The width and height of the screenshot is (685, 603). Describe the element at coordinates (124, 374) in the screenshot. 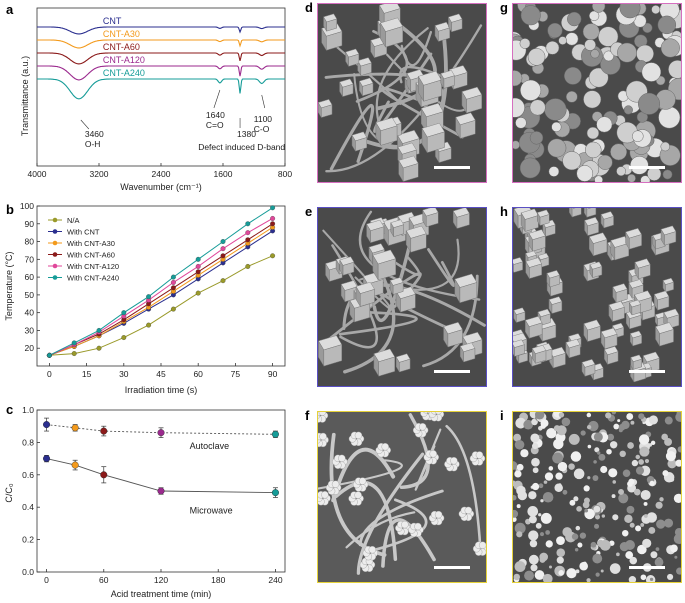

I see `x-tick-label-b: 30` at that location.